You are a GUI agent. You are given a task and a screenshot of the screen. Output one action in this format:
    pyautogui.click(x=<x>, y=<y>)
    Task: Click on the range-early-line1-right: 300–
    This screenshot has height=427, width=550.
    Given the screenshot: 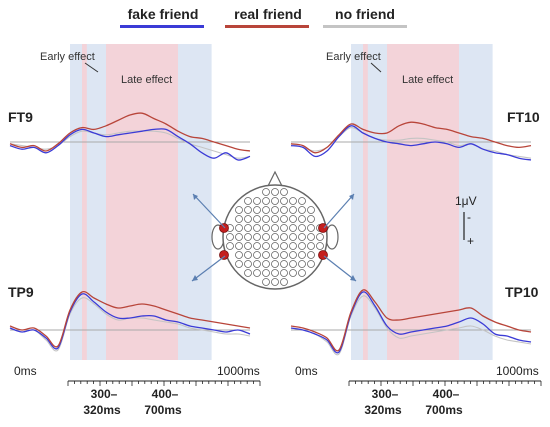 What is the action you would take?
    pyautogui.click(x=385, y=394)
    